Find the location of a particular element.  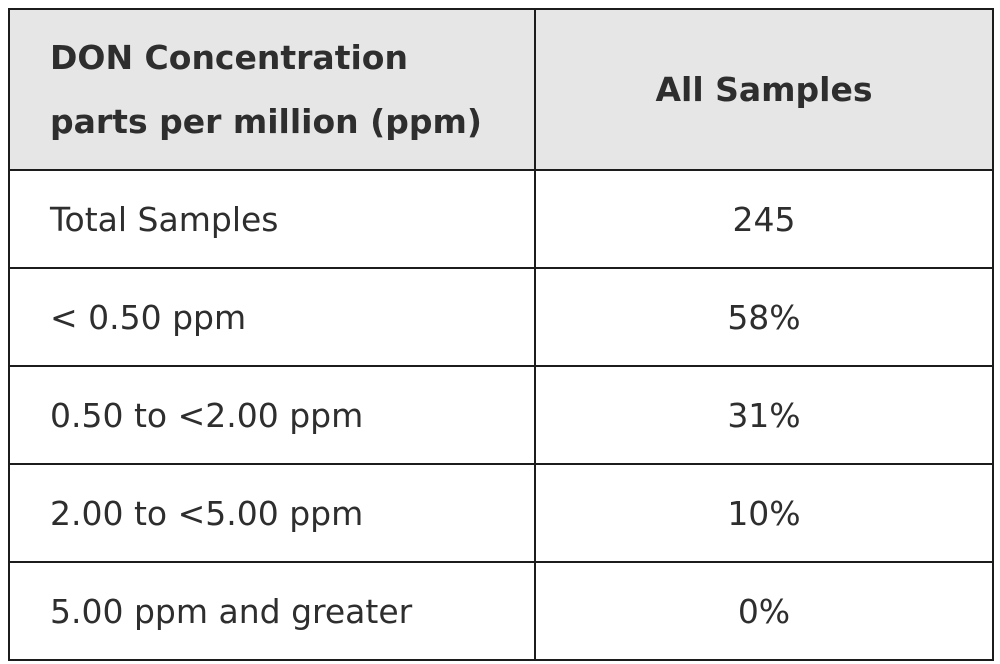

row-value: 245 is located at coordinates (764, 219).